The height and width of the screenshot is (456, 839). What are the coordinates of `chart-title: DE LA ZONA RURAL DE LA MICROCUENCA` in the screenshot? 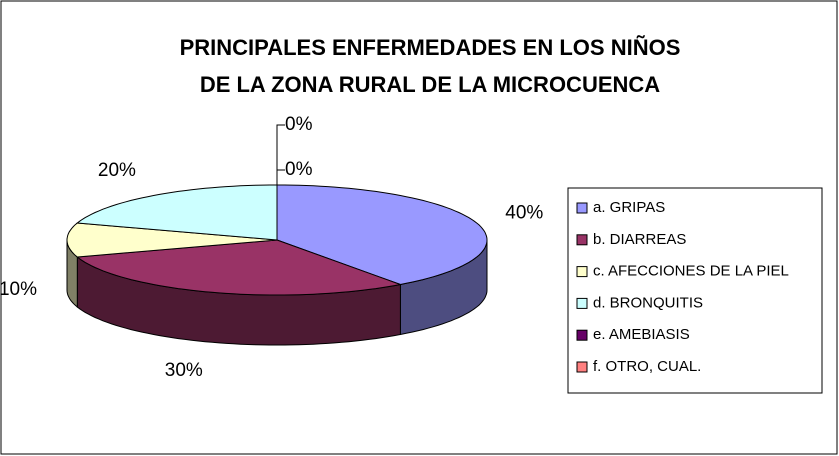 It's located at (430, 84).